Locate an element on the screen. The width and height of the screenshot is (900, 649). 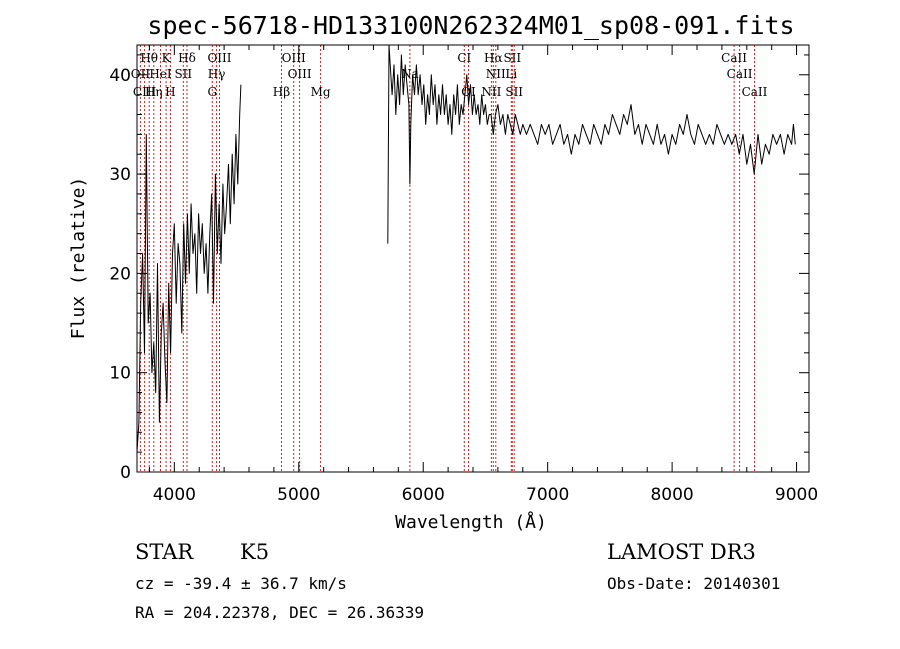
y-tick-label: 30 is located at coordinates (120, 175).